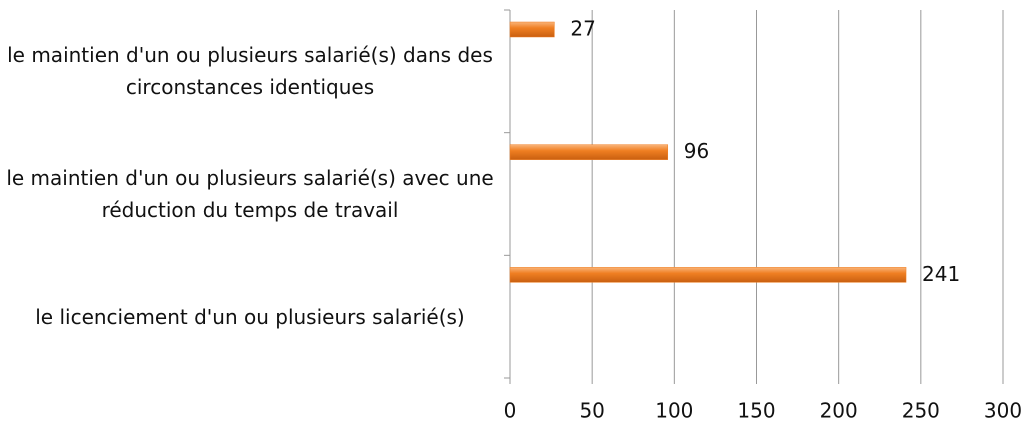  I want to click on x-tick-label: 300, so click(1003, 411).